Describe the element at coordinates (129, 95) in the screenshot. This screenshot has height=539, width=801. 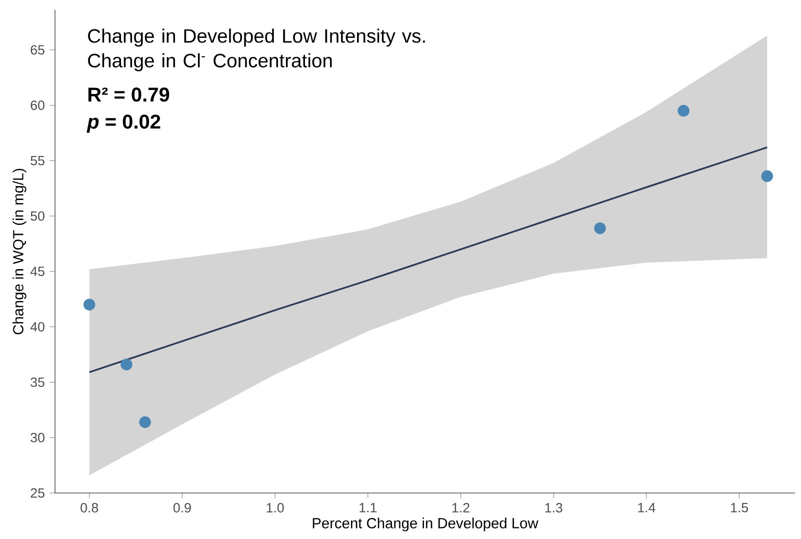
I see `annotation: R² = 0.79` at that location.